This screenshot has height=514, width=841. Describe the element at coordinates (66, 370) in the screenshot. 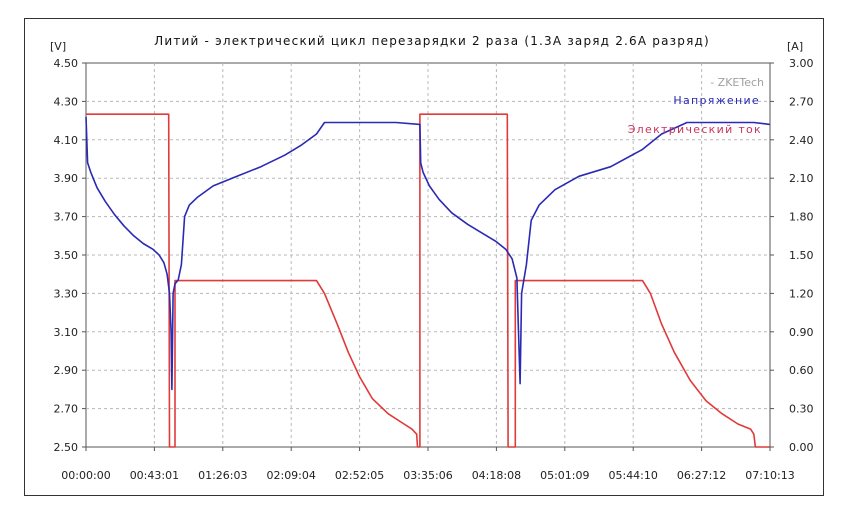

I see `y-left-tick-label: 2.90` at that location.